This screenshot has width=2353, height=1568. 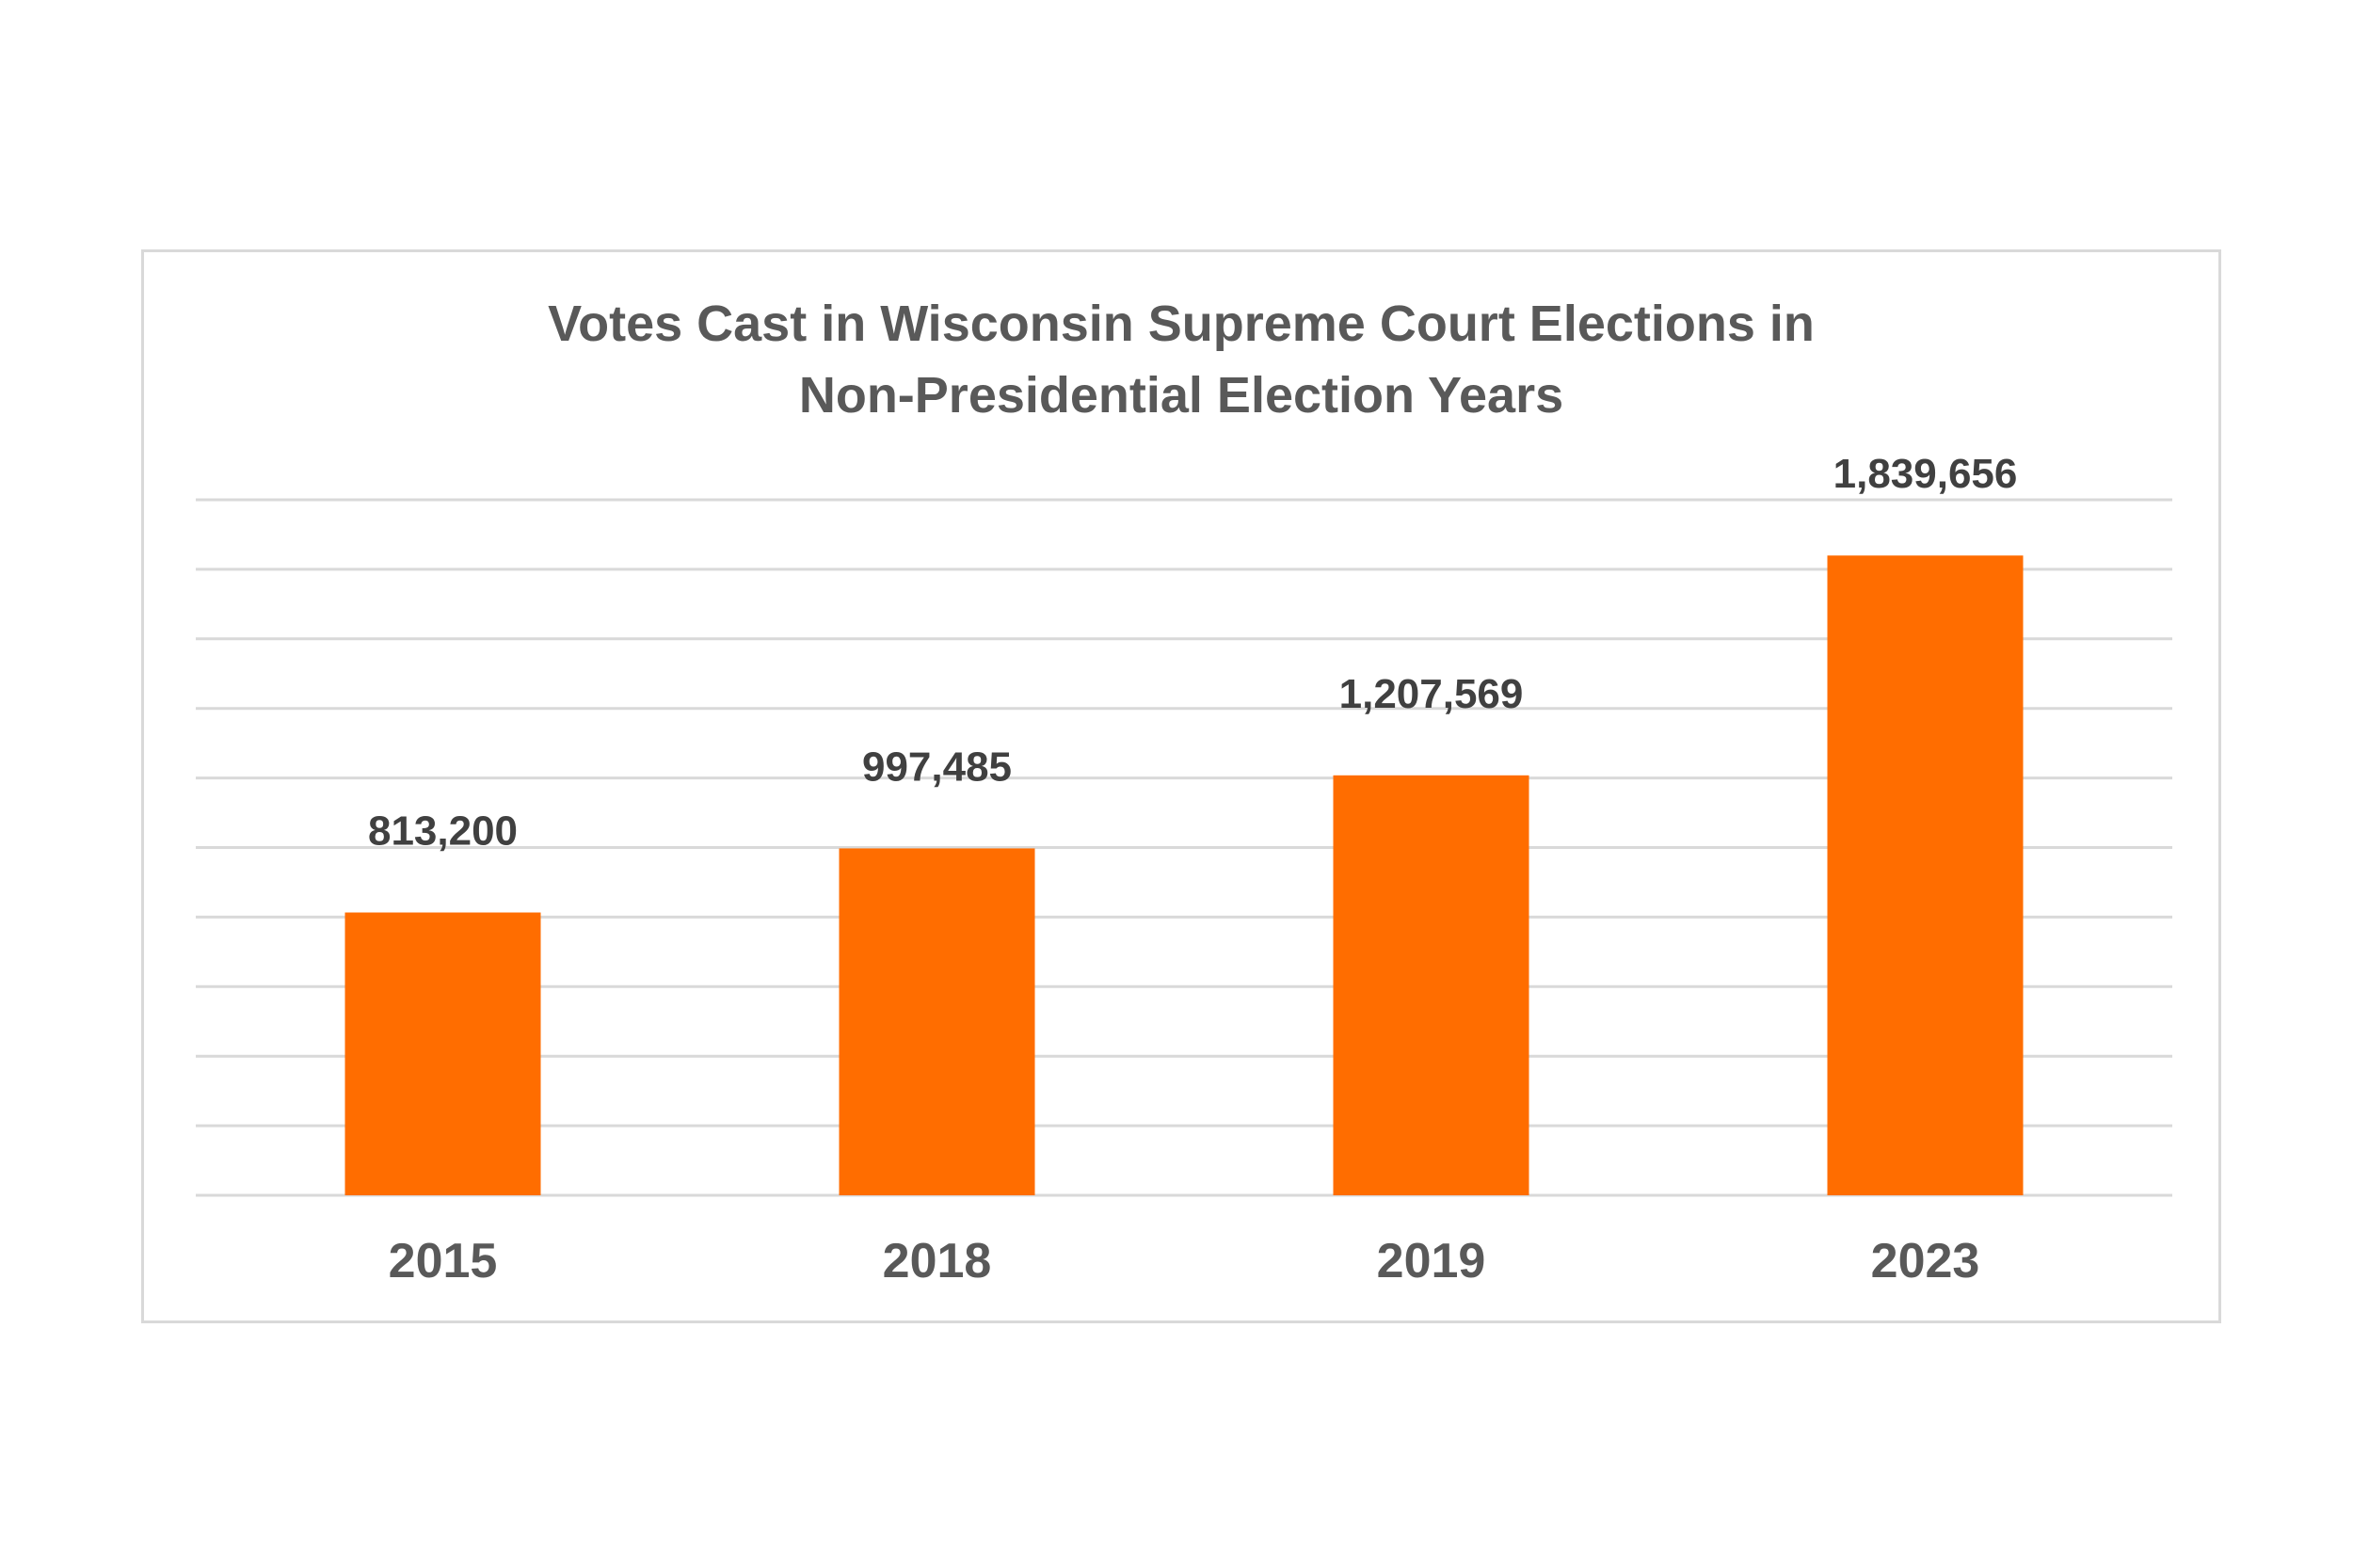 What do you see at coordinates (443, 1053) in the screenshot?
I see `bar-2015` at bounding box center [443, 1053].